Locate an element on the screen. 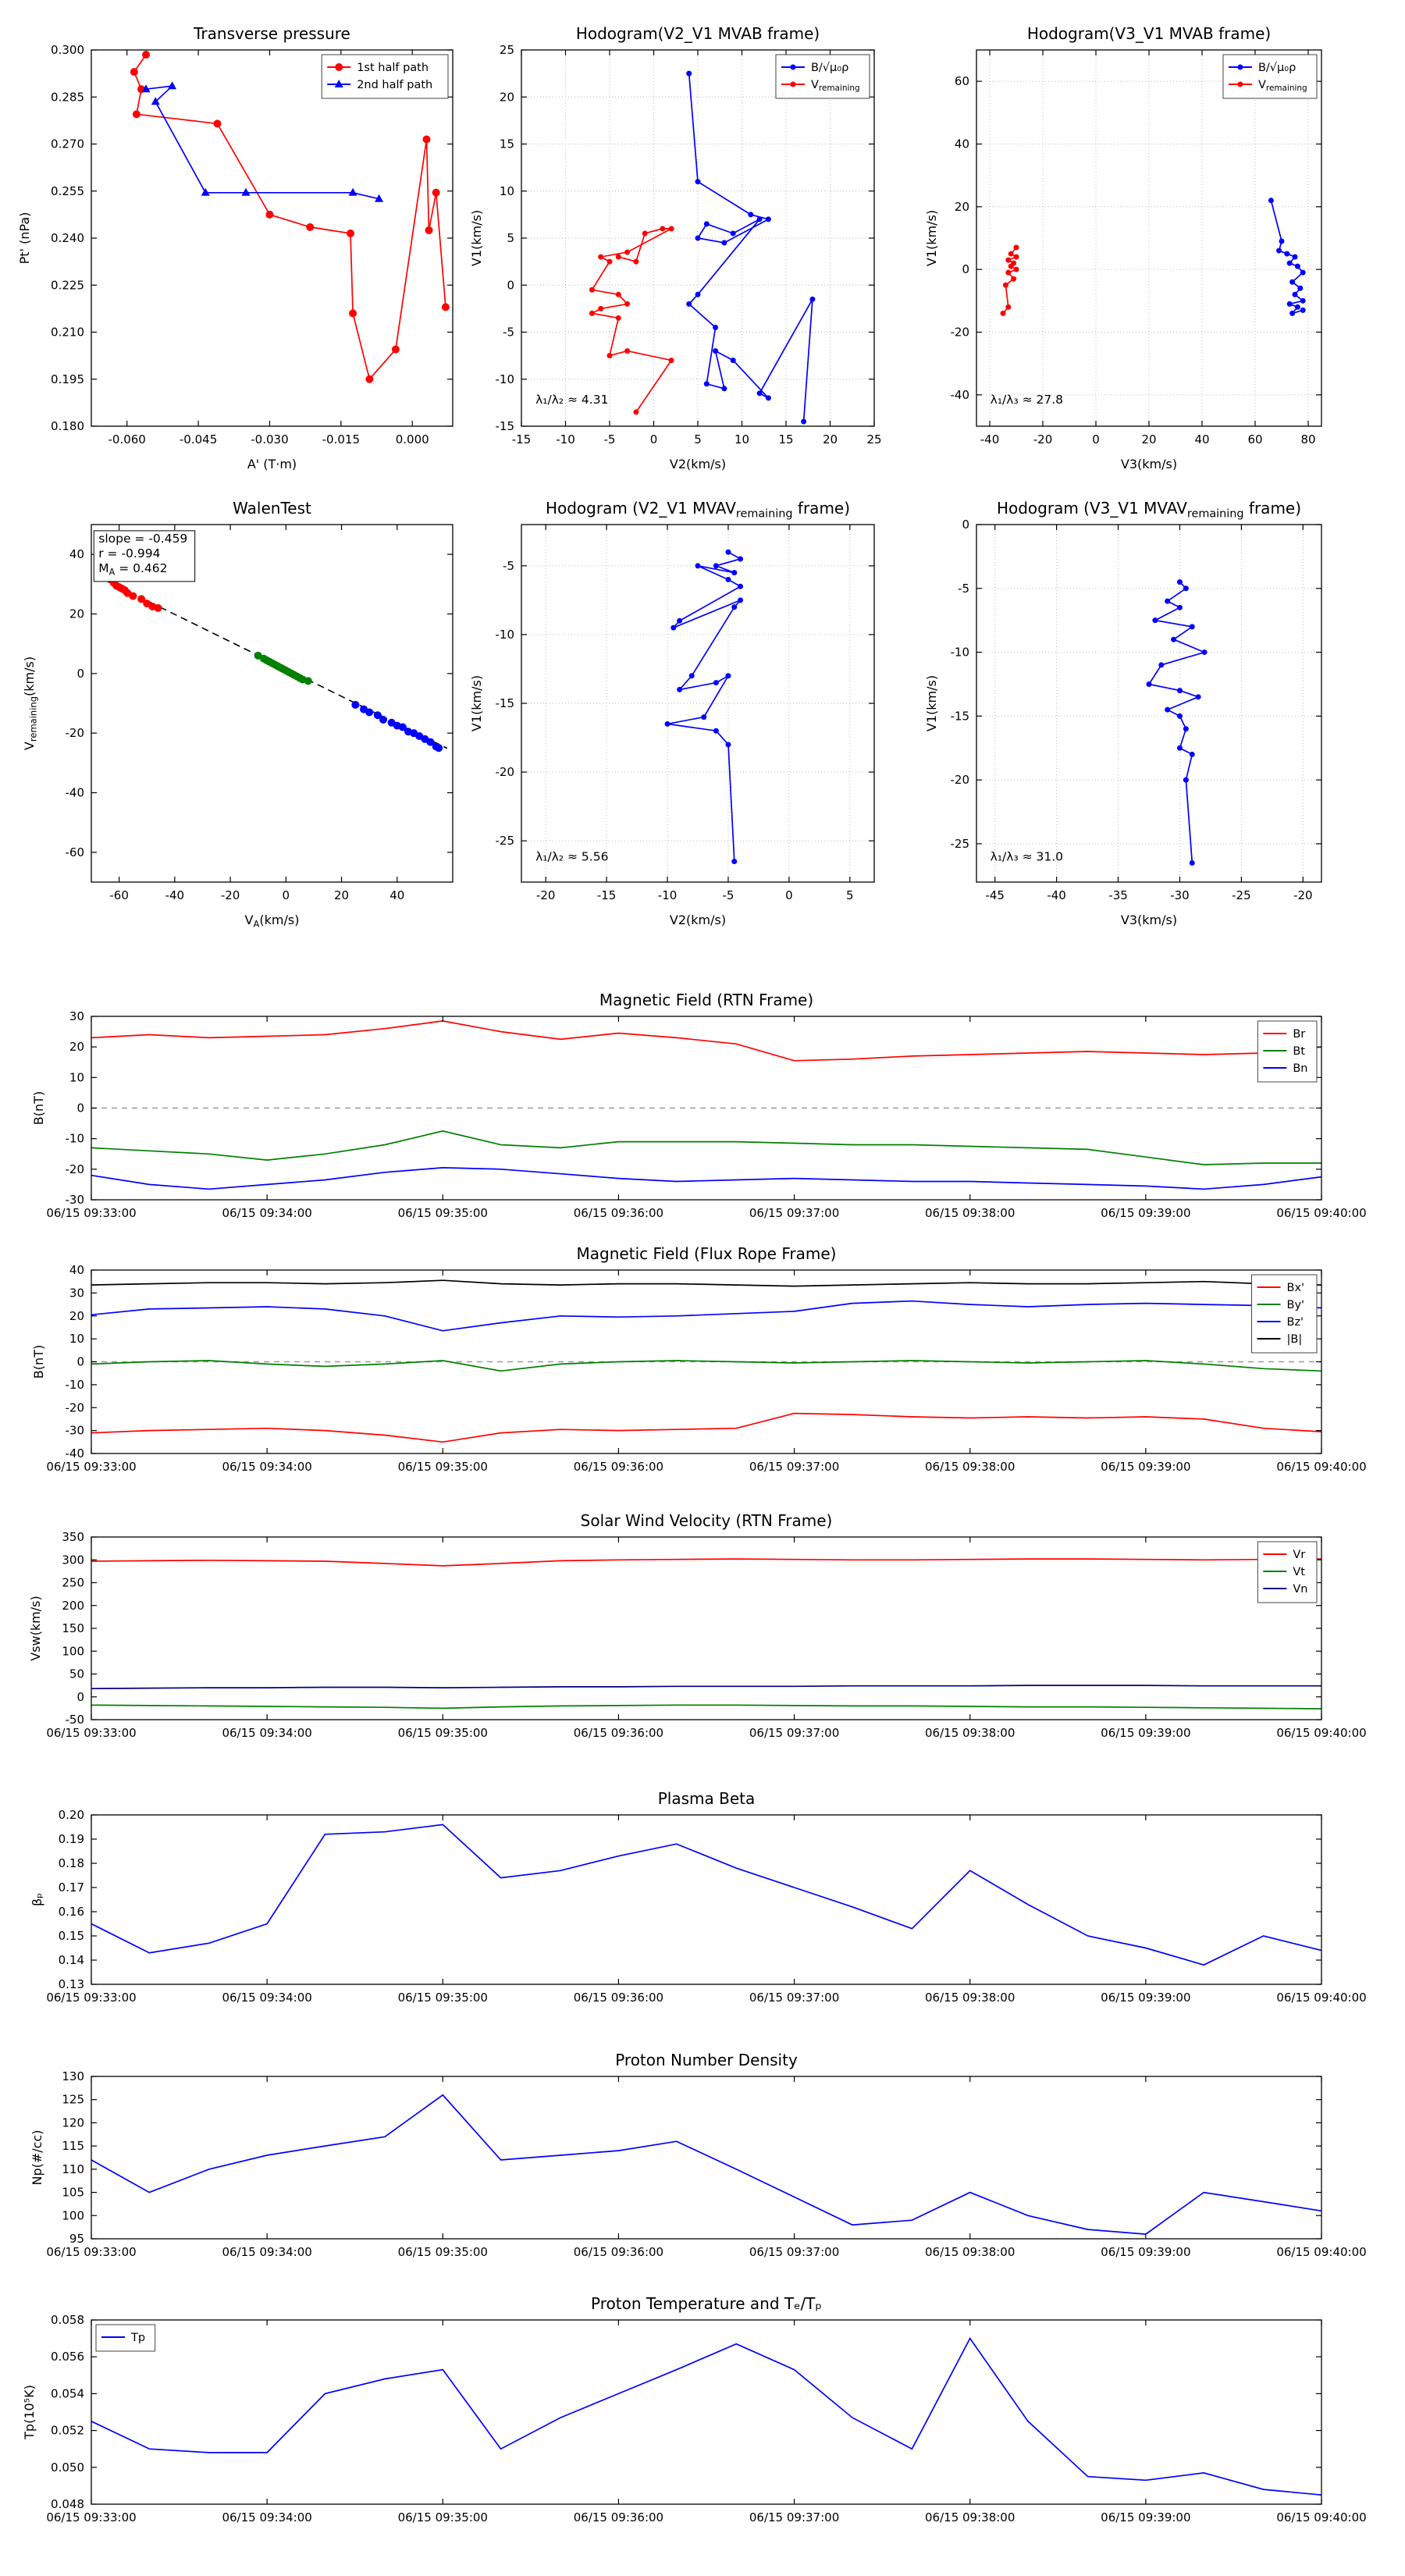  svg-text: 0.300 is located at coordinates (68, 50).